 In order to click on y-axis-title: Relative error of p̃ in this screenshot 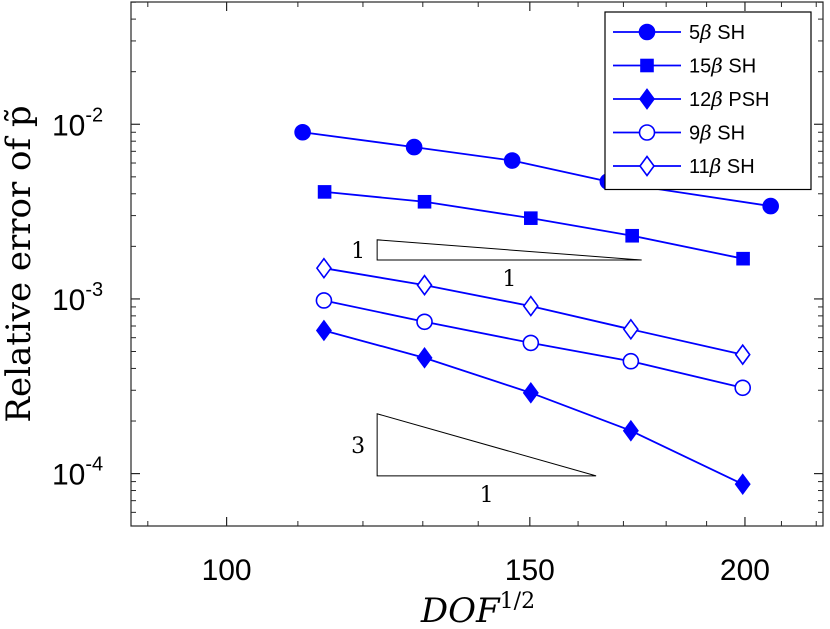, I will do `click(19, 263)`.